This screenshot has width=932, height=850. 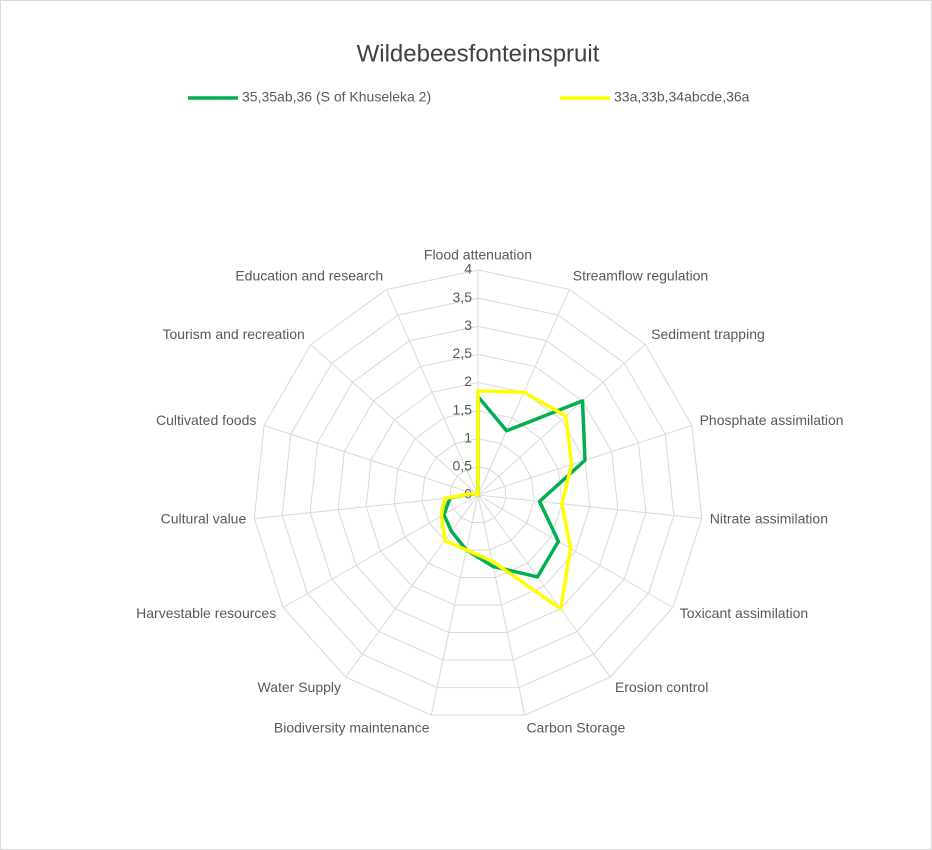 I want to click on tick-label: 3, so click(x=468, y=325).